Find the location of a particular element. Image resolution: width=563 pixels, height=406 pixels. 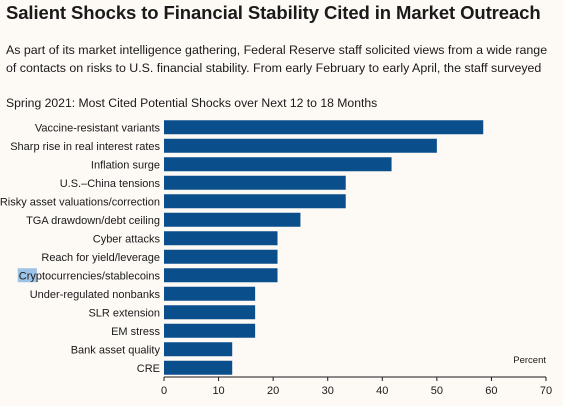

x-tick-label-7: 70 is located at coordinates (546, 391).